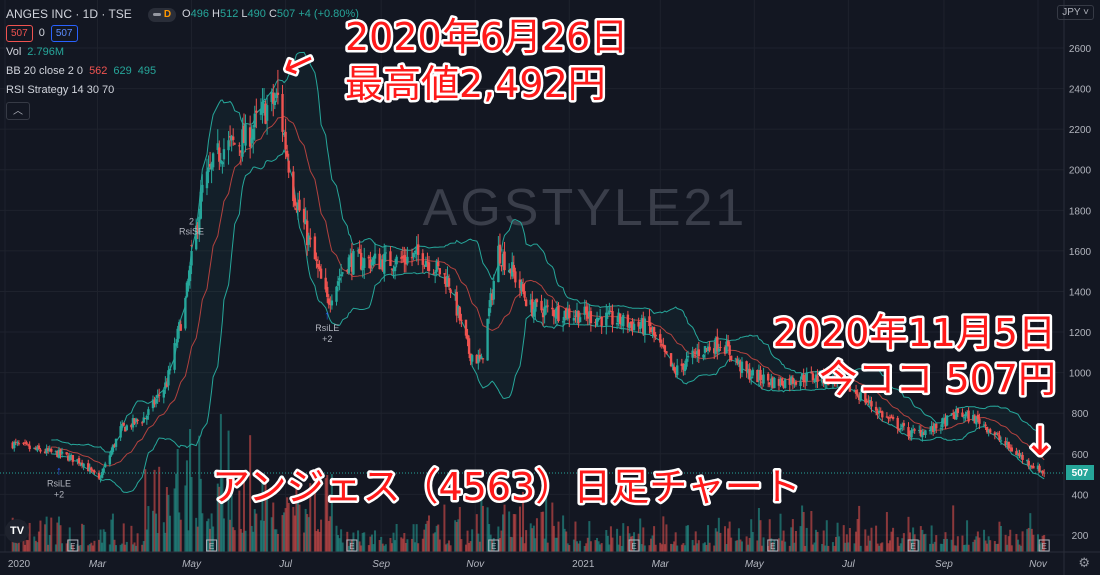  Describe the element at coordinates (98, 564) in the screenshot. I see `x-tick-label: Mar` at that location.